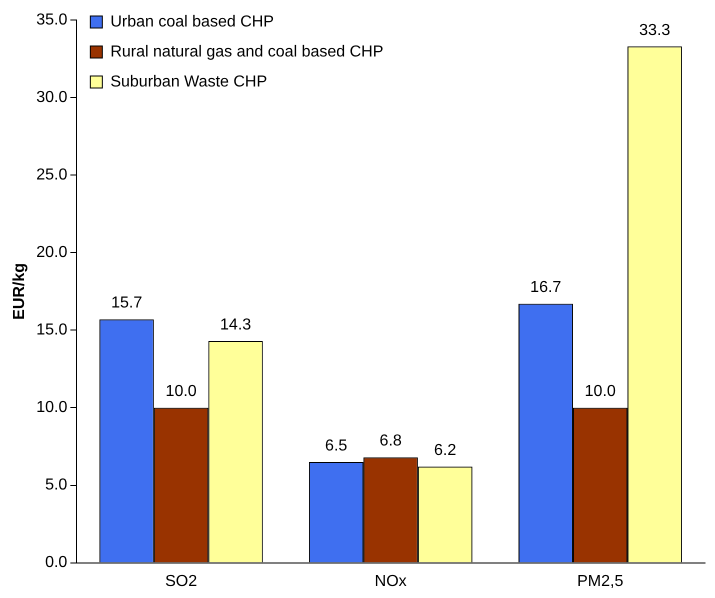 This screenshot has height=598, width=715. What do you see at coordinates (546, 287) in the screenshot?
I see `data-label: 16.7` at bounding box center [546, 287].